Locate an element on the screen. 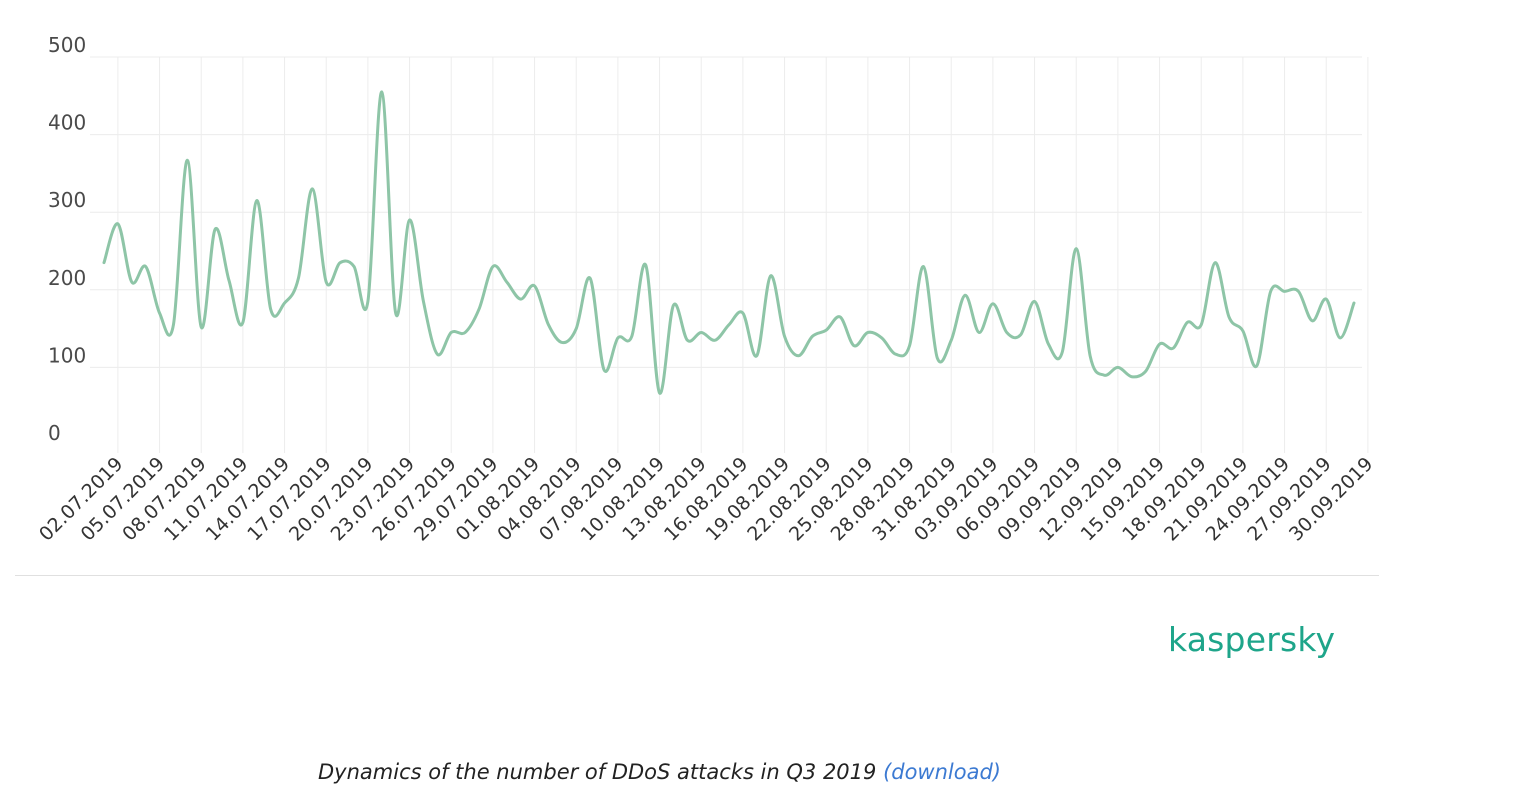  y-tick-label: 0 is located at coordinates (54, 433).